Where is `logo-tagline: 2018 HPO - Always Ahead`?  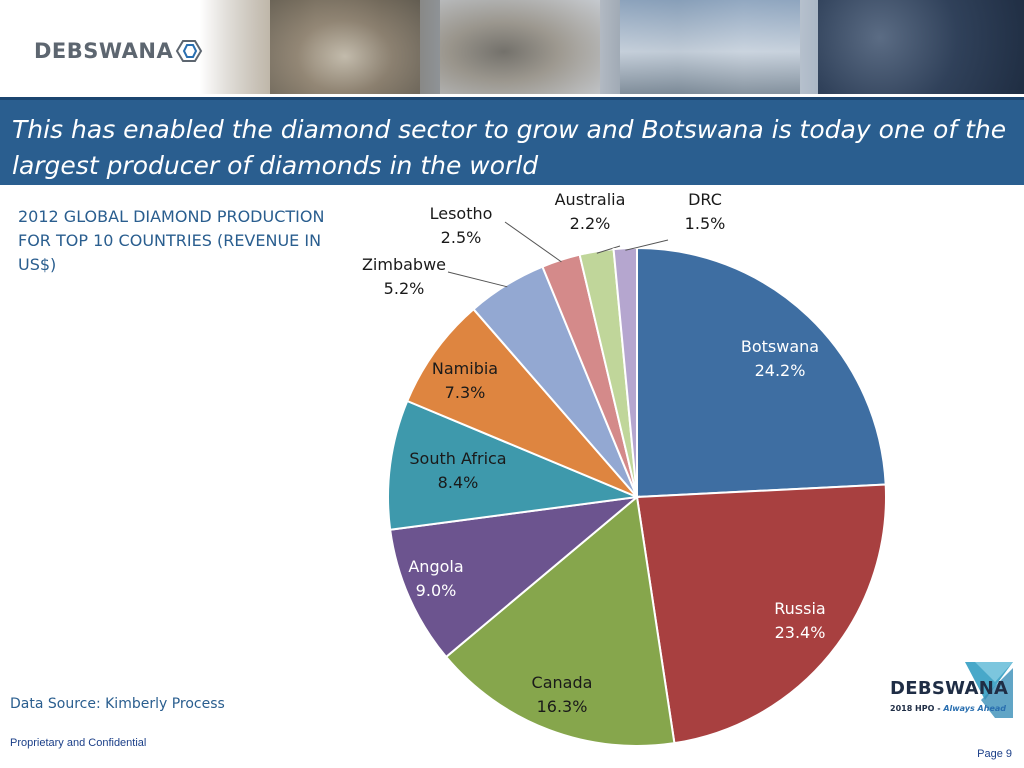
logo-tagline: 2018 HPO - Always Ahead is located at coordinates (948, 708).